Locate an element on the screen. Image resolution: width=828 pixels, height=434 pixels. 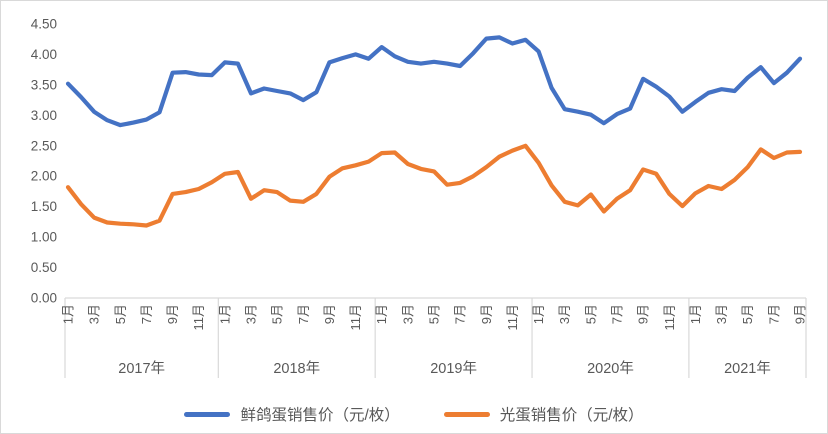
x-axis-year-label: 2018年 is located at coordinates (296, 368).